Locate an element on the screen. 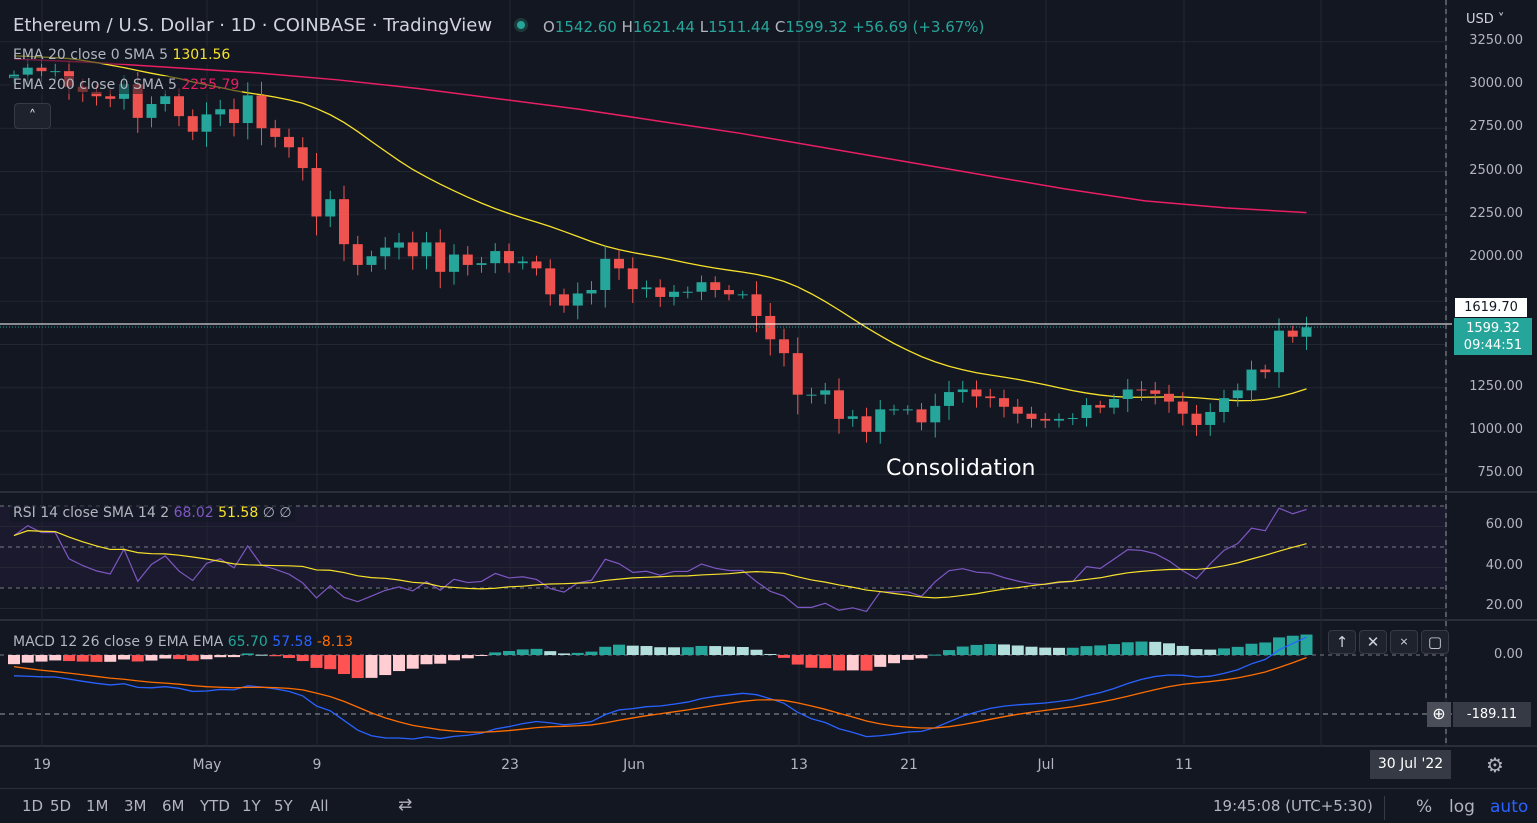 The height and width of the screenshot is (823, 1537). range-button-1m: 1M is located at coordinates (97, 806).